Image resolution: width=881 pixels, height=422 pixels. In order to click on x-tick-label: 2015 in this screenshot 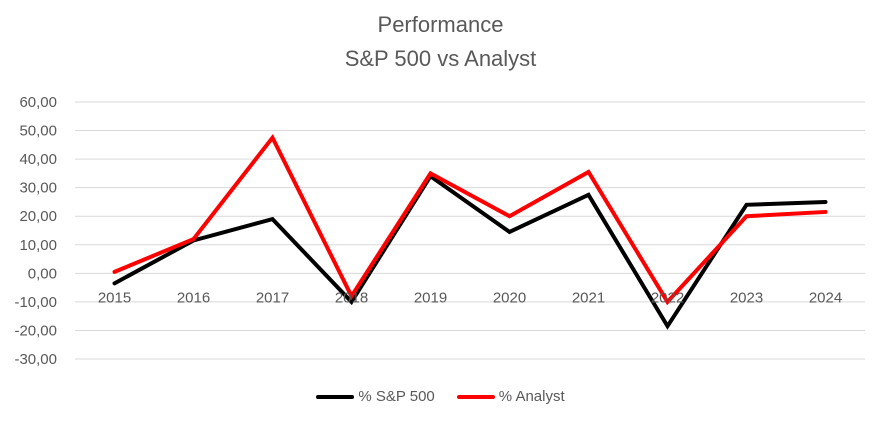, I will do `click(114, 297)`.